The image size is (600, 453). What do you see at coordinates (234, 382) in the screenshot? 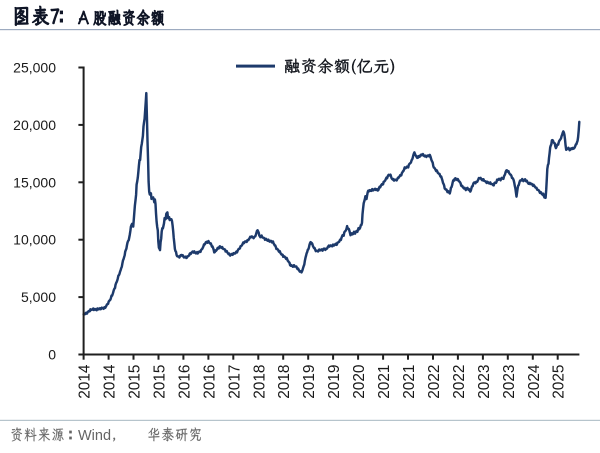
I see `svg-text: 2017` at bounding box center [234, 382].